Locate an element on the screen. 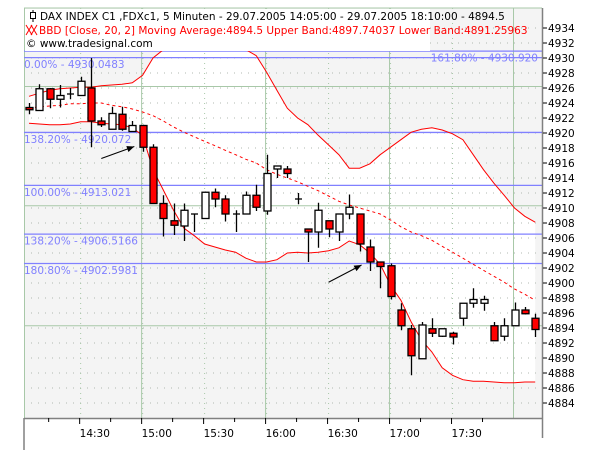  y-tick-label: 4886 is located at coordinates (561, 389).